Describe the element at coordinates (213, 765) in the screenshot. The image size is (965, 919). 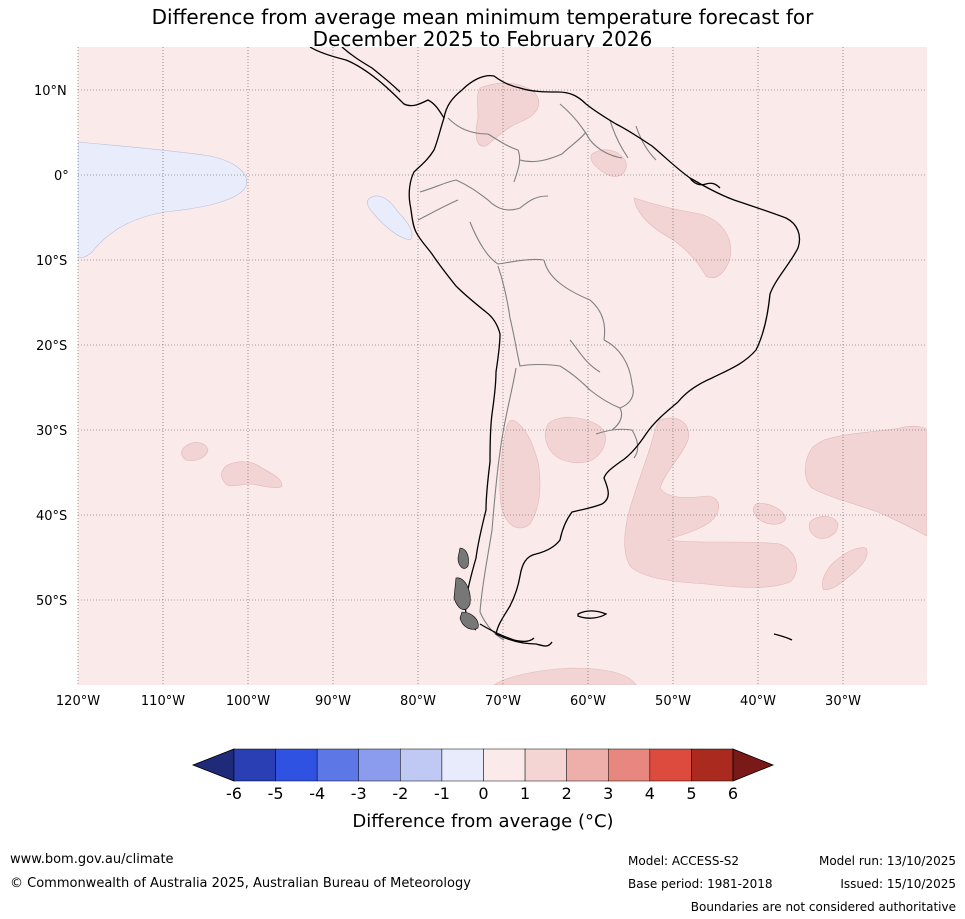
I see `colorbar-low-extend` at that location.